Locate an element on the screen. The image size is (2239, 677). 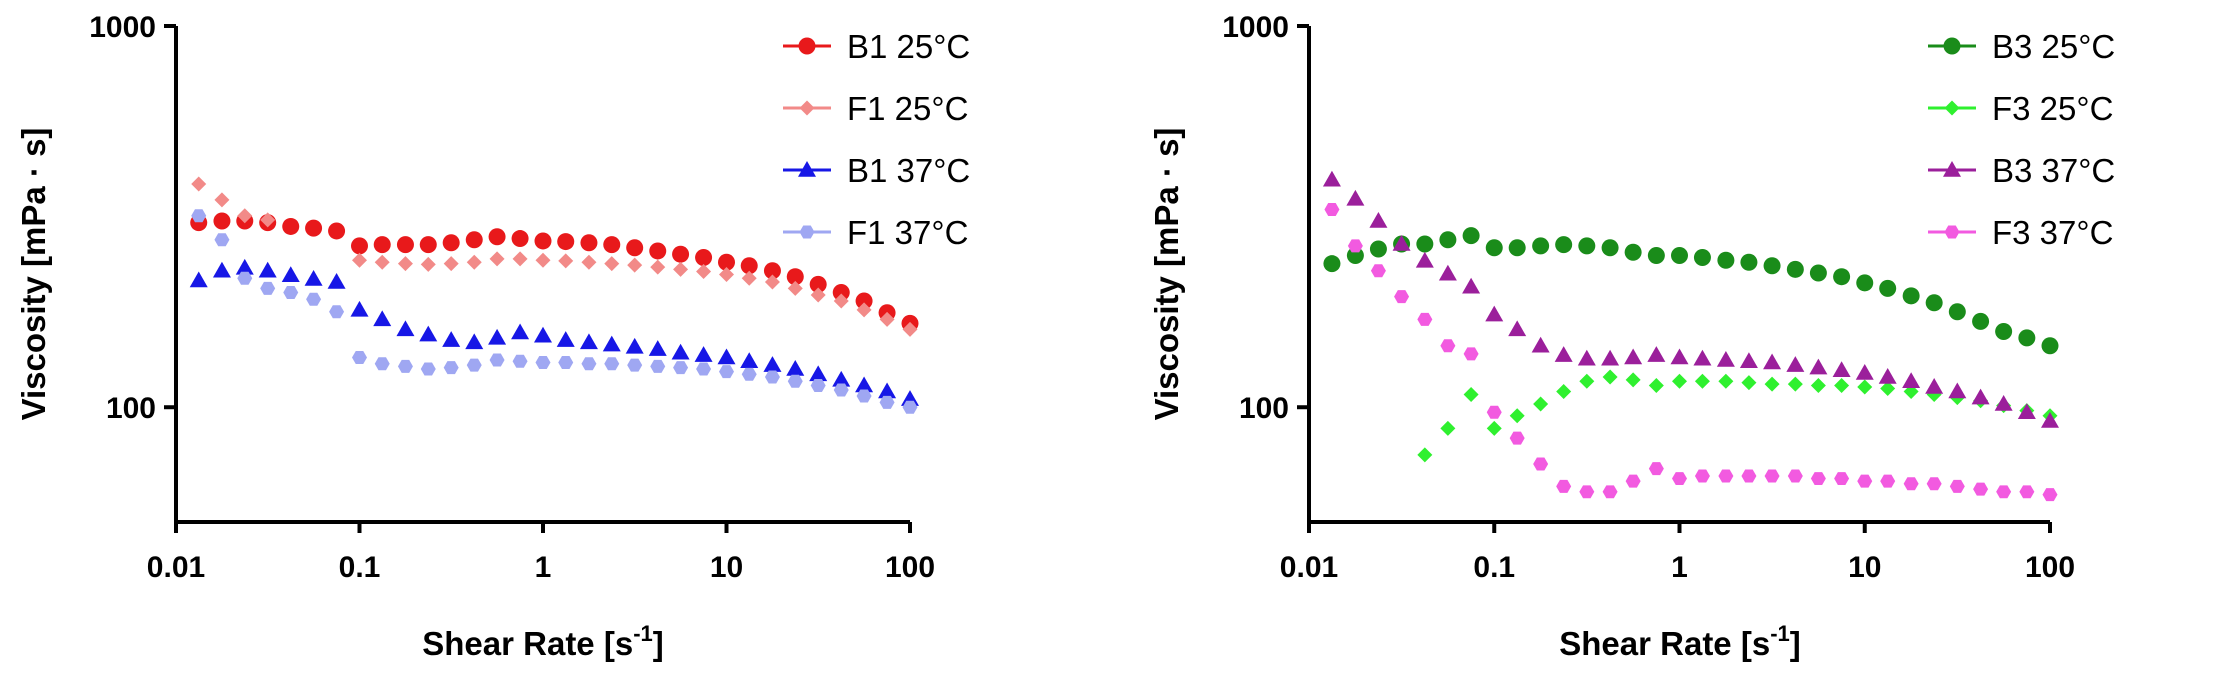
x-tick-label: 1 is located at coordinates (1679, 567).